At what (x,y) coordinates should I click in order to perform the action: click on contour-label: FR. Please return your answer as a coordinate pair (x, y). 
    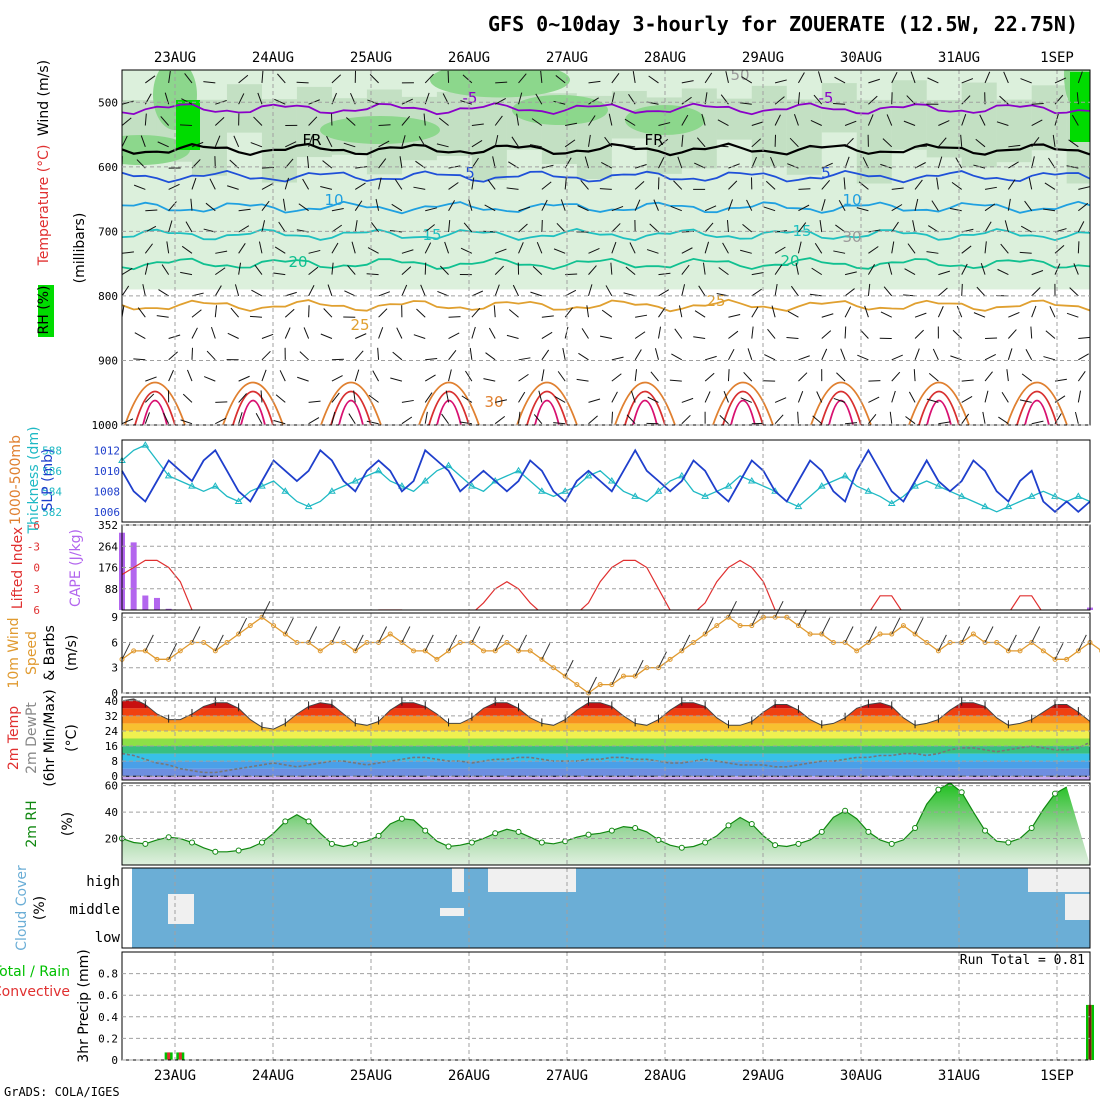
    Looking at the image, I should click on (653, 140).